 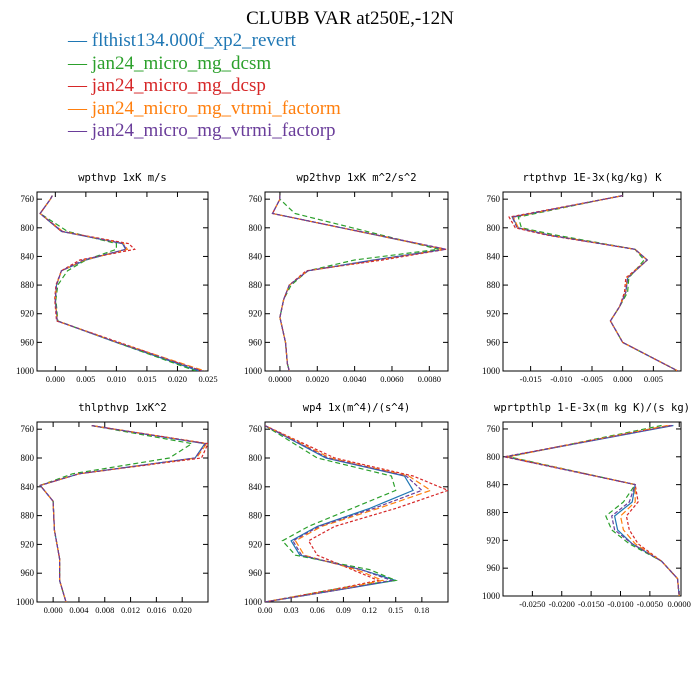 I want to click on legend-item: — jan24_micro_mg_dcsp, so click(x=204, y=86).